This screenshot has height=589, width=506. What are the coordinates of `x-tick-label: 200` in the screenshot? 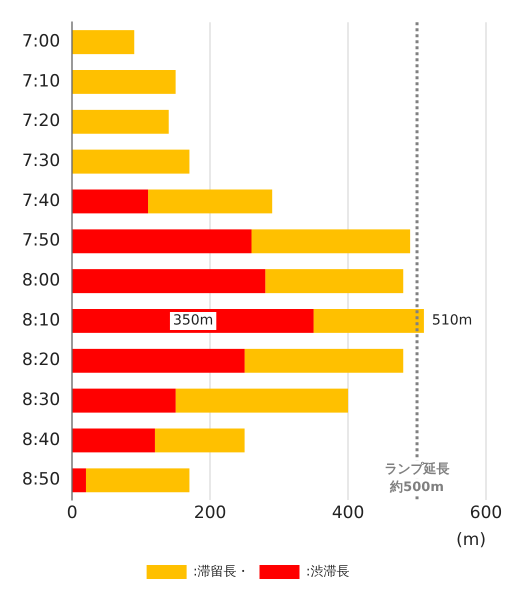 It's located at (210, 512).